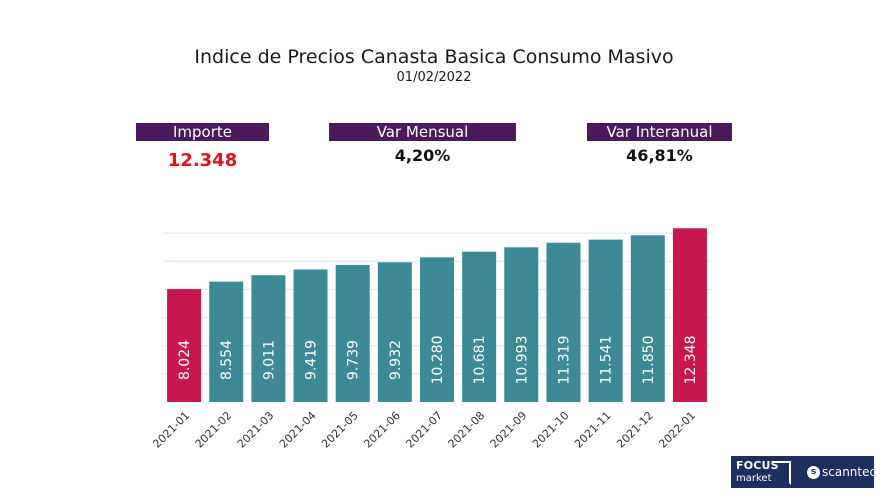 The width and height of the screenshot is (880, 495). I want to click on data-label-2021-03: 9.011, so click(269, 360).